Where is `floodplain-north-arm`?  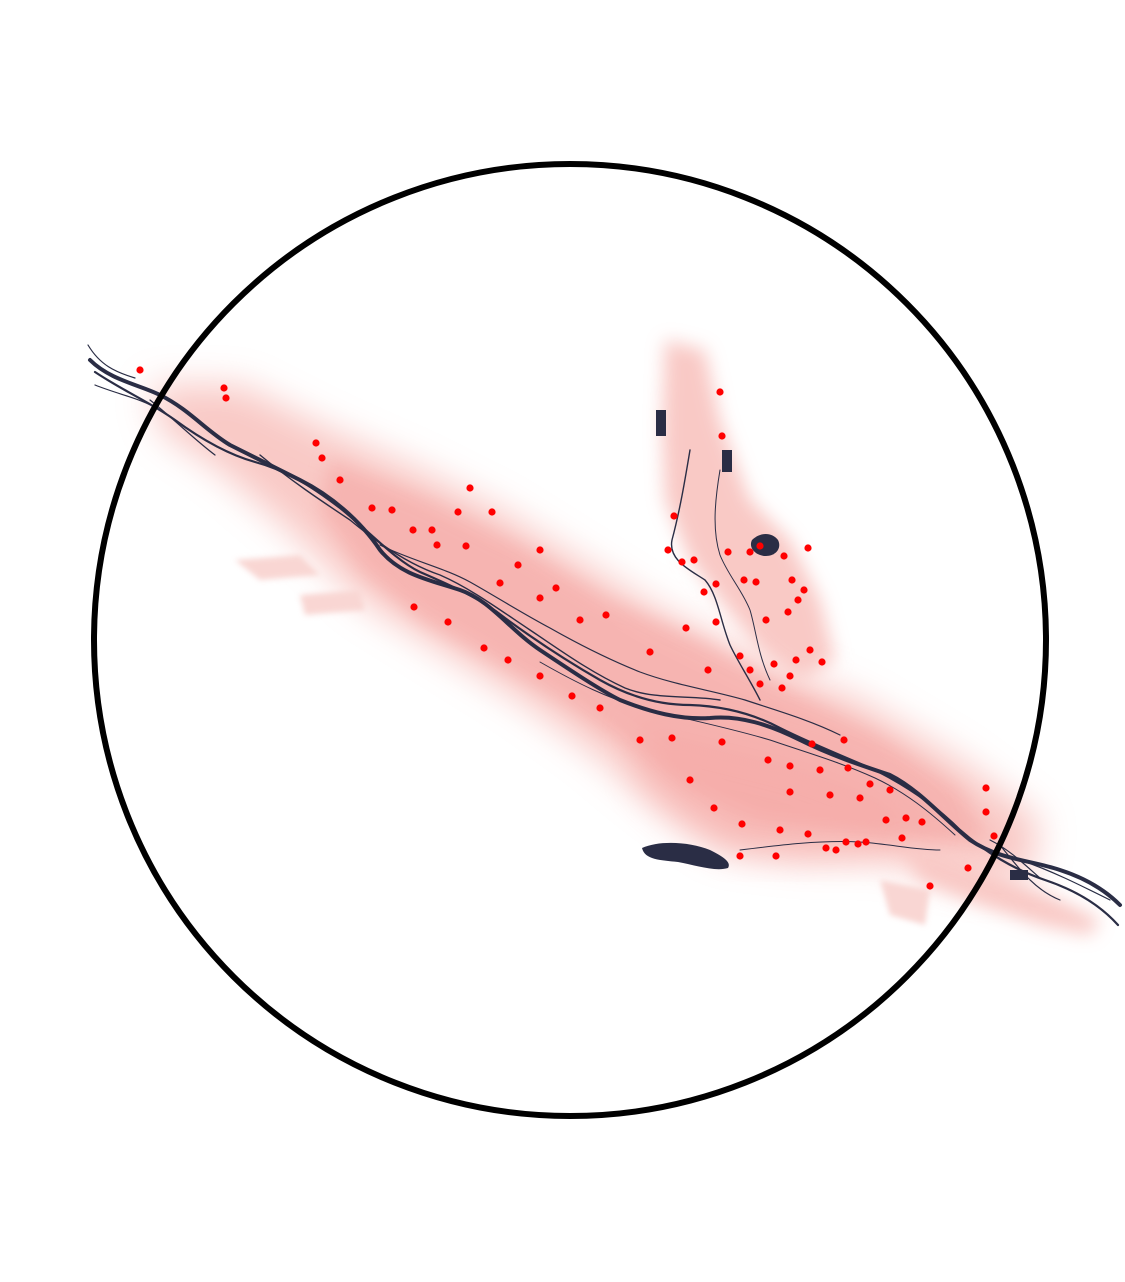 floodplain-north-arm is located at coordinates (748, 510).